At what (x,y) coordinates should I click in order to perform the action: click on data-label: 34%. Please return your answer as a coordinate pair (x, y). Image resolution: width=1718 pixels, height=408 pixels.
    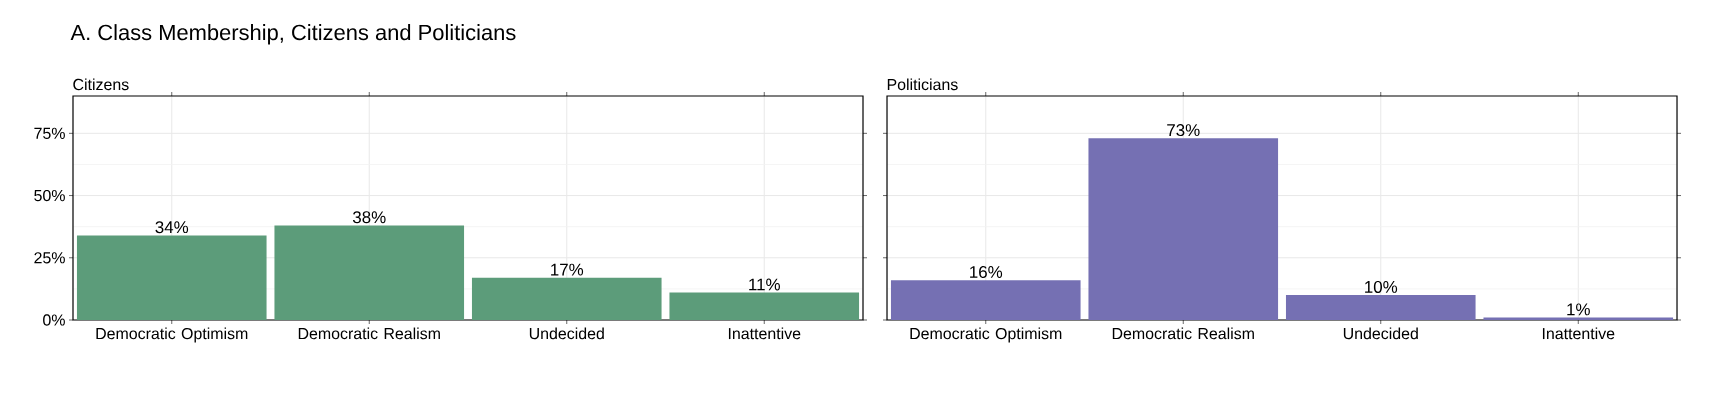
    Looking at the image, I should click on (172, 227).